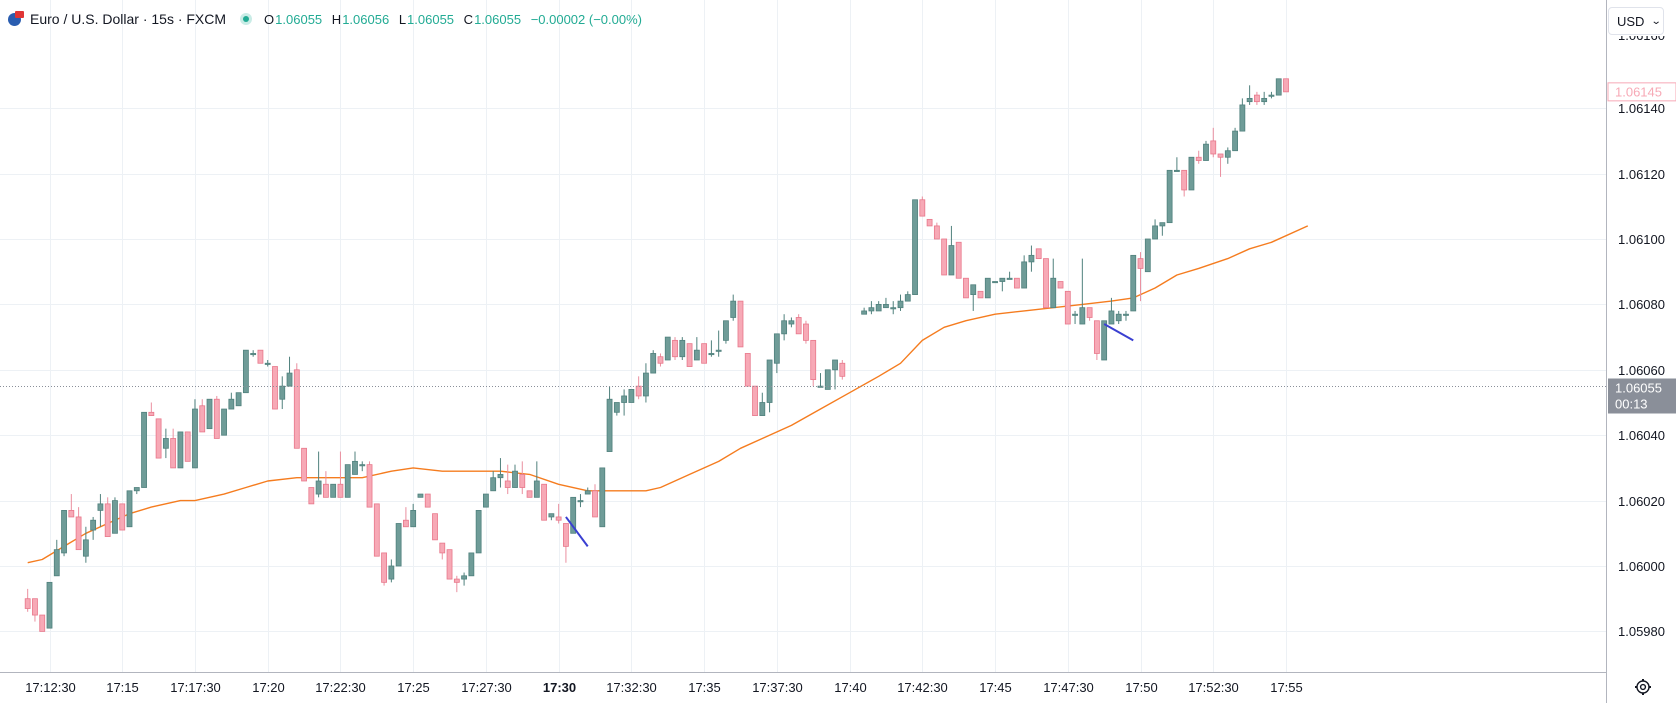 The height and width of the screenshot is (703, 1676). Describe the element at coordinates (631, 687) in the screenshot. I see `x-tick-label: 17:32:30` at that location.